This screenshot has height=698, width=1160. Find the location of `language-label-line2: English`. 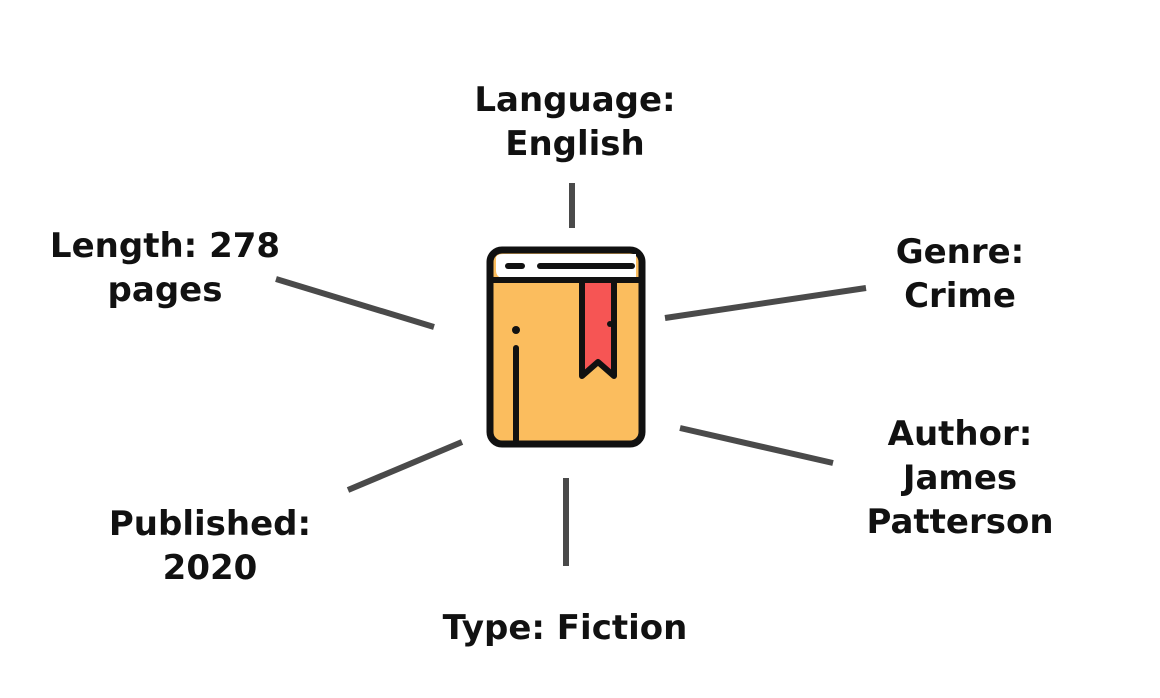

language-label-line2: English is located at coordinates (575, 144).